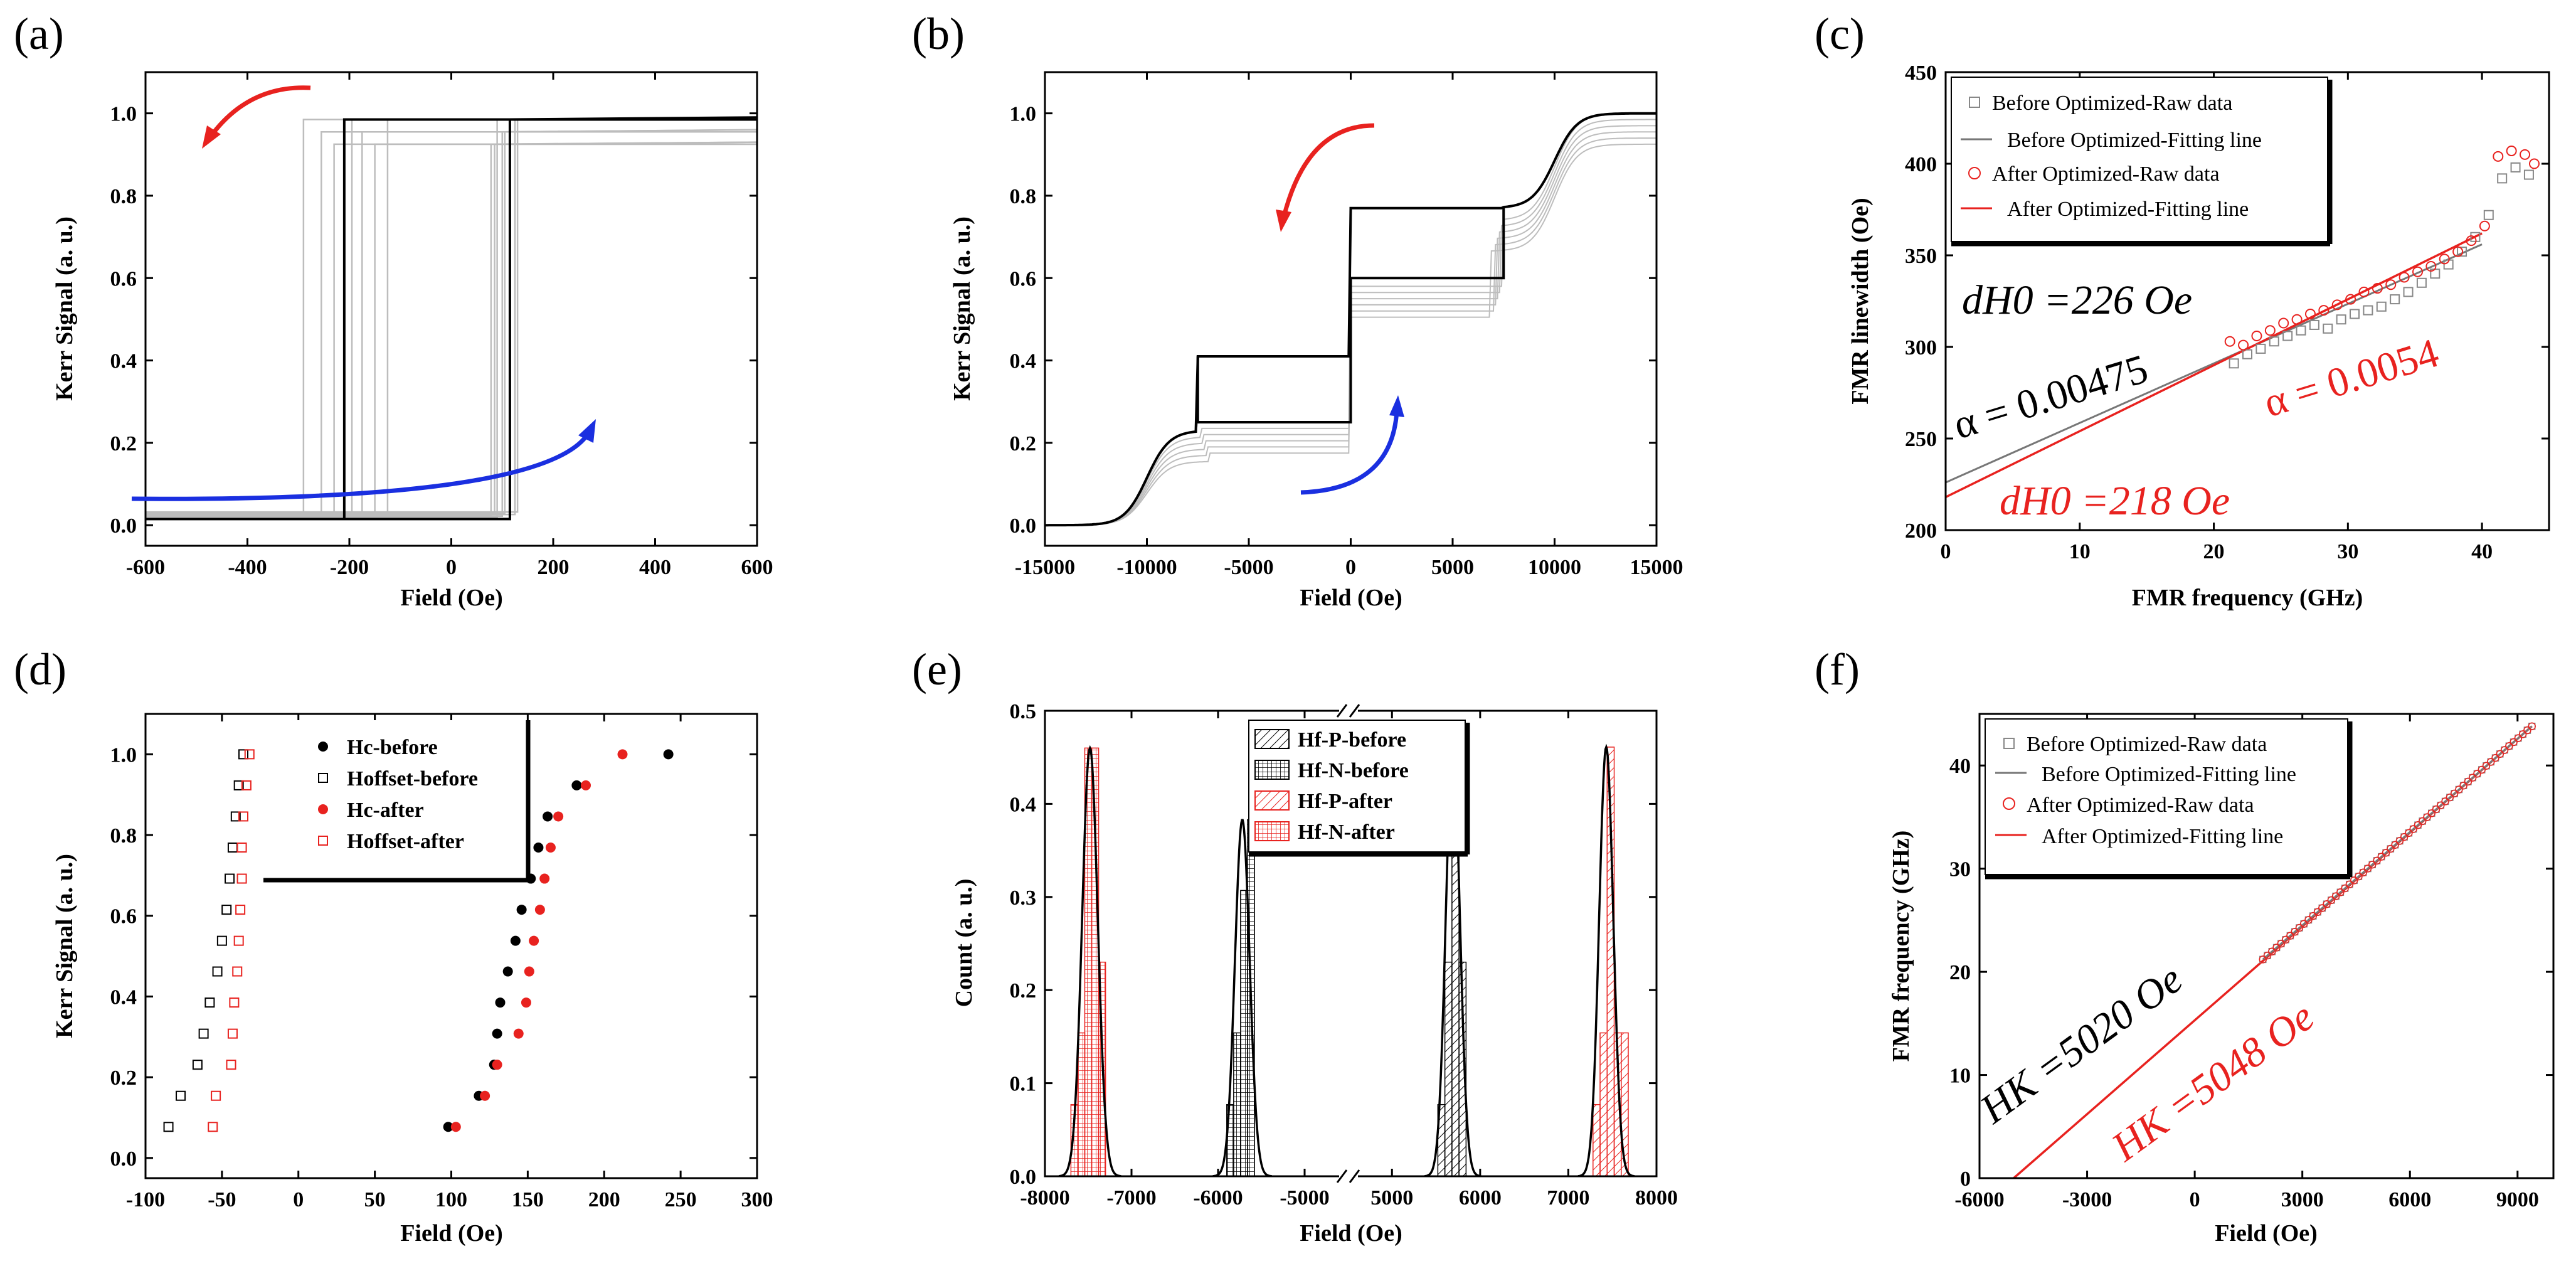  Describe the element at coordinates (2242, 323) in the screenshot. I see `panel-c-data` at that location.